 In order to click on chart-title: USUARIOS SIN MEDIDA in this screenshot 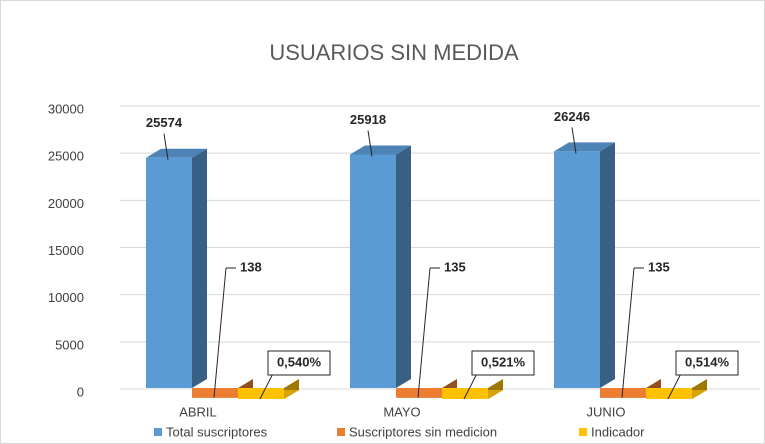, I will do `click(394, 52)`.